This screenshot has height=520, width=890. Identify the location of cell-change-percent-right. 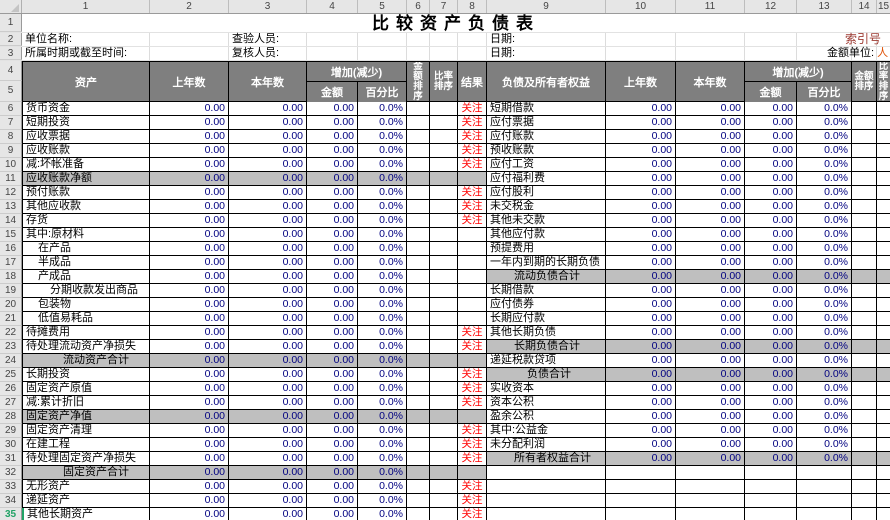
(824, 473).